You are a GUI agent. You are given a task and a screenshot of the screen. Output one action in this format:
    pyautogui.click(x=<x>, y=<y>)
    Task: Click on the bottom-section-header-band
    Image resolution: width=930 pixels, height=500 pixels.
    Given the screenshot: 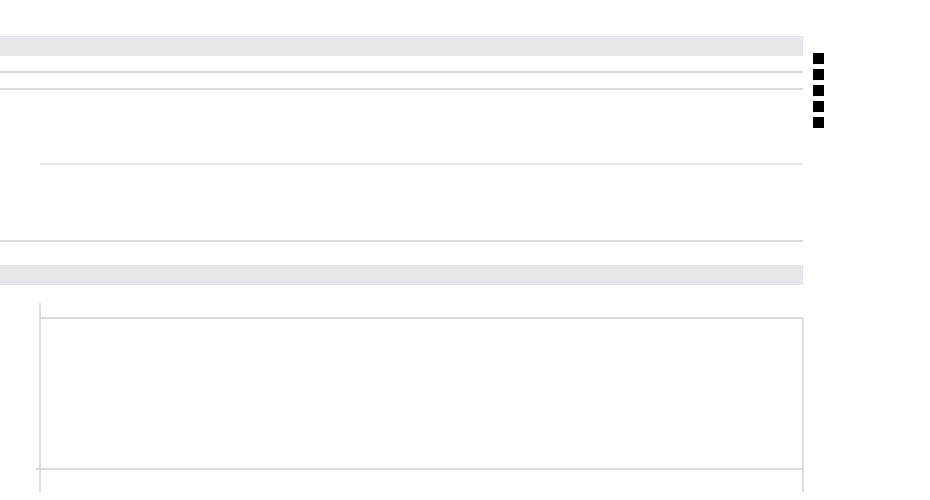 What is the action you would take?
    pyautogui.click(x=401, y=275)
    